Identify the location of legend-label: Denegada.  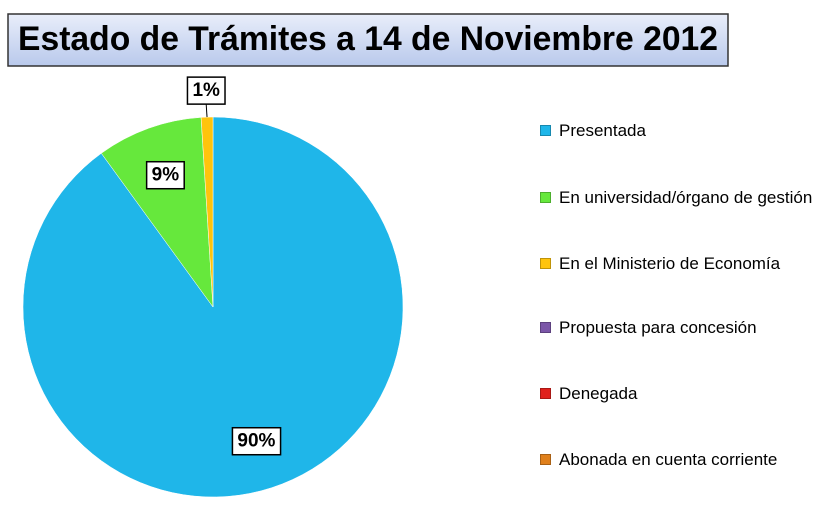
(598, 393).